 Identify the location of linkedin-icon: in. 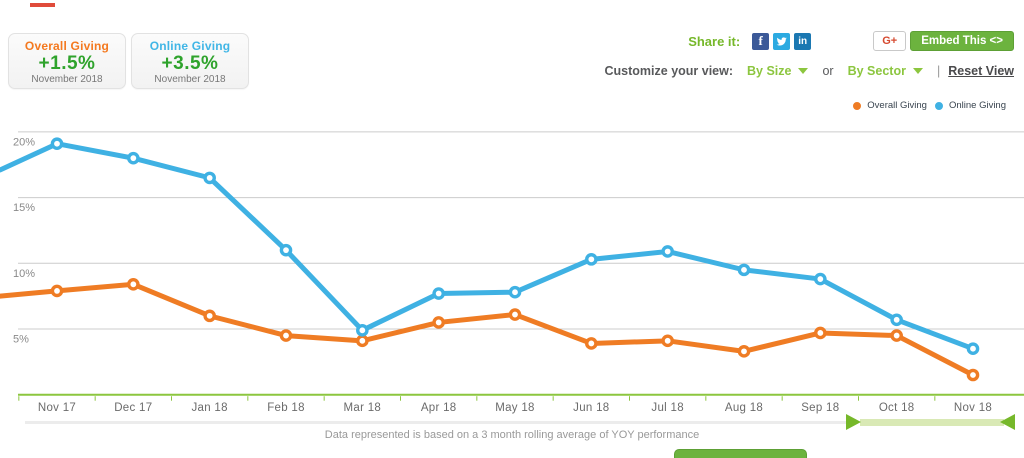
(803, 41).